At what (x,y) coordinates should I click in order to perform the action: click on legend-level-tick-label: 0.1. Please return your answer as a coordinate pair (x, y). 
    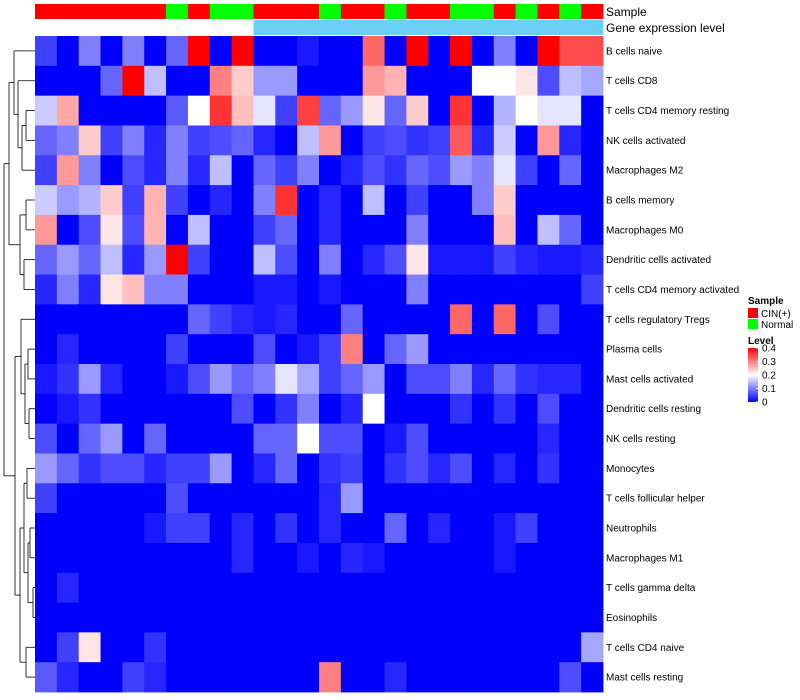
    Looking at the image, I should click on (769, 389).